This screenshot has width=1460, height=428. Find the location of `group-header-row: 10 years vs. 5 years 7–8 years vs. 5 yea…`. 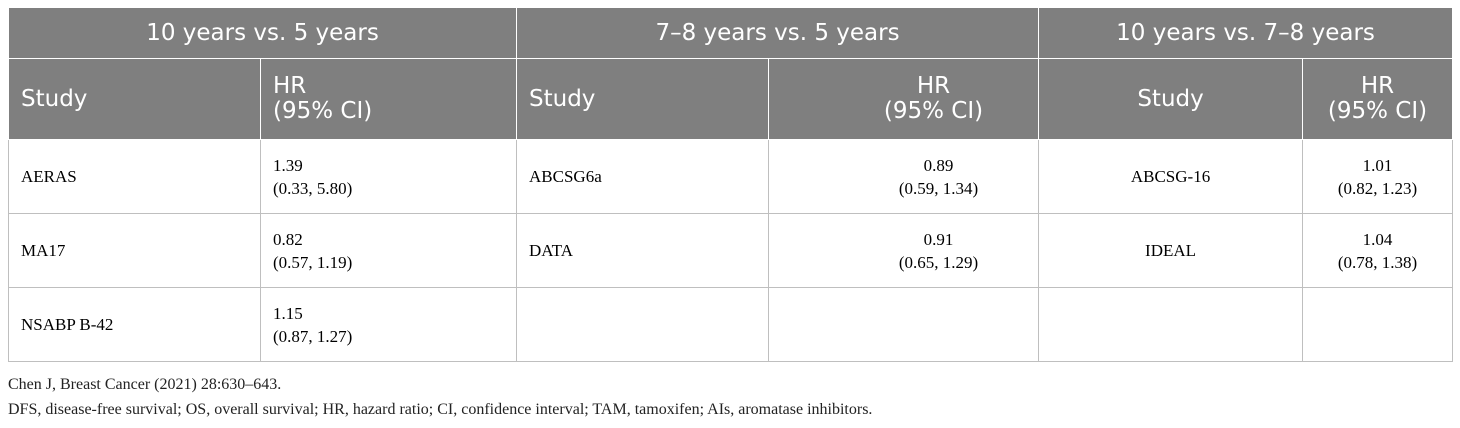

group-header-row: 10 years vs. 5 years 7–8 years vs. 5 yea… is located at coordinates (730, 33).